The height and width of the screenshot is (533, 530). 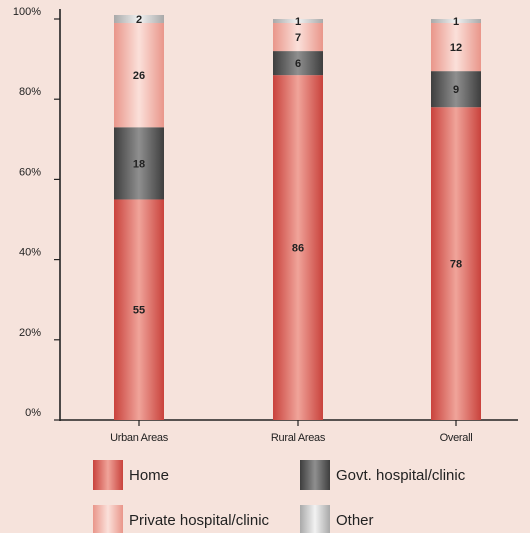 I want to click on bar-rural-areas-govt-hospital-clinic, so click(x=298, y=63).